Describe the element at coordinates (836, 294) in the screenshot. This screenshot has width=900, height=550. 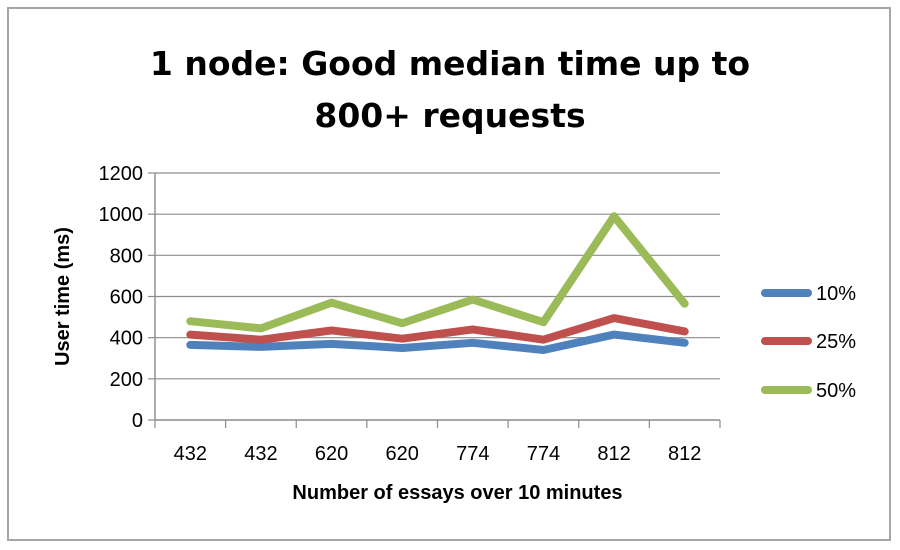
I see `legend-label: 10%` at that location.